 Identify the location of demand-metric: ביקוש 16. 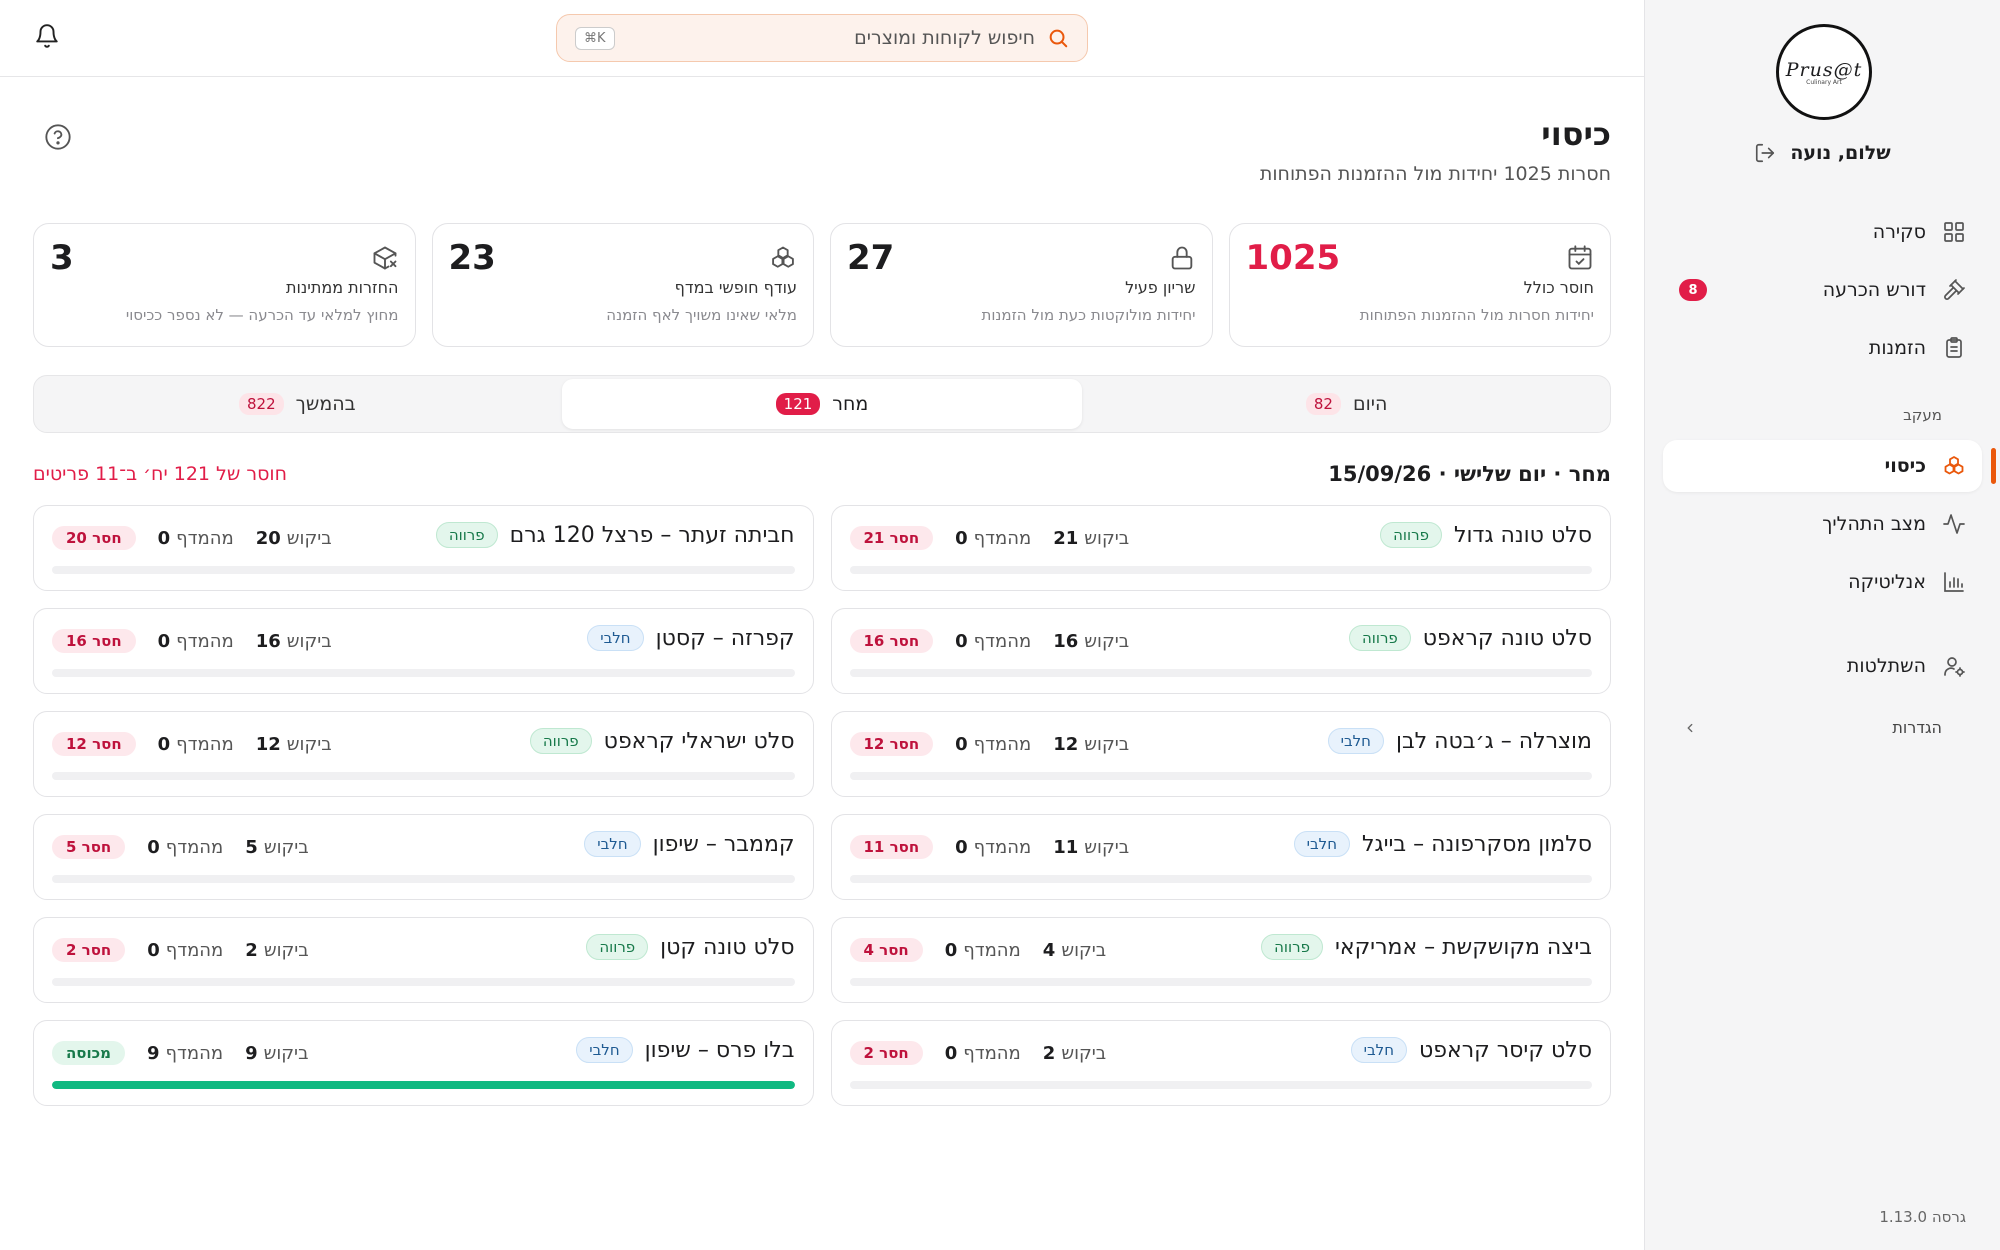
(1091, 641).